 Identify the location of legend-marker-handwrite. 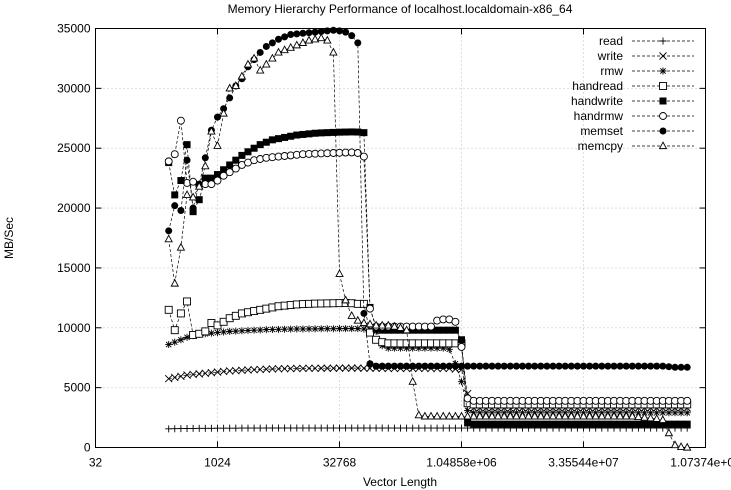
(663, 101).